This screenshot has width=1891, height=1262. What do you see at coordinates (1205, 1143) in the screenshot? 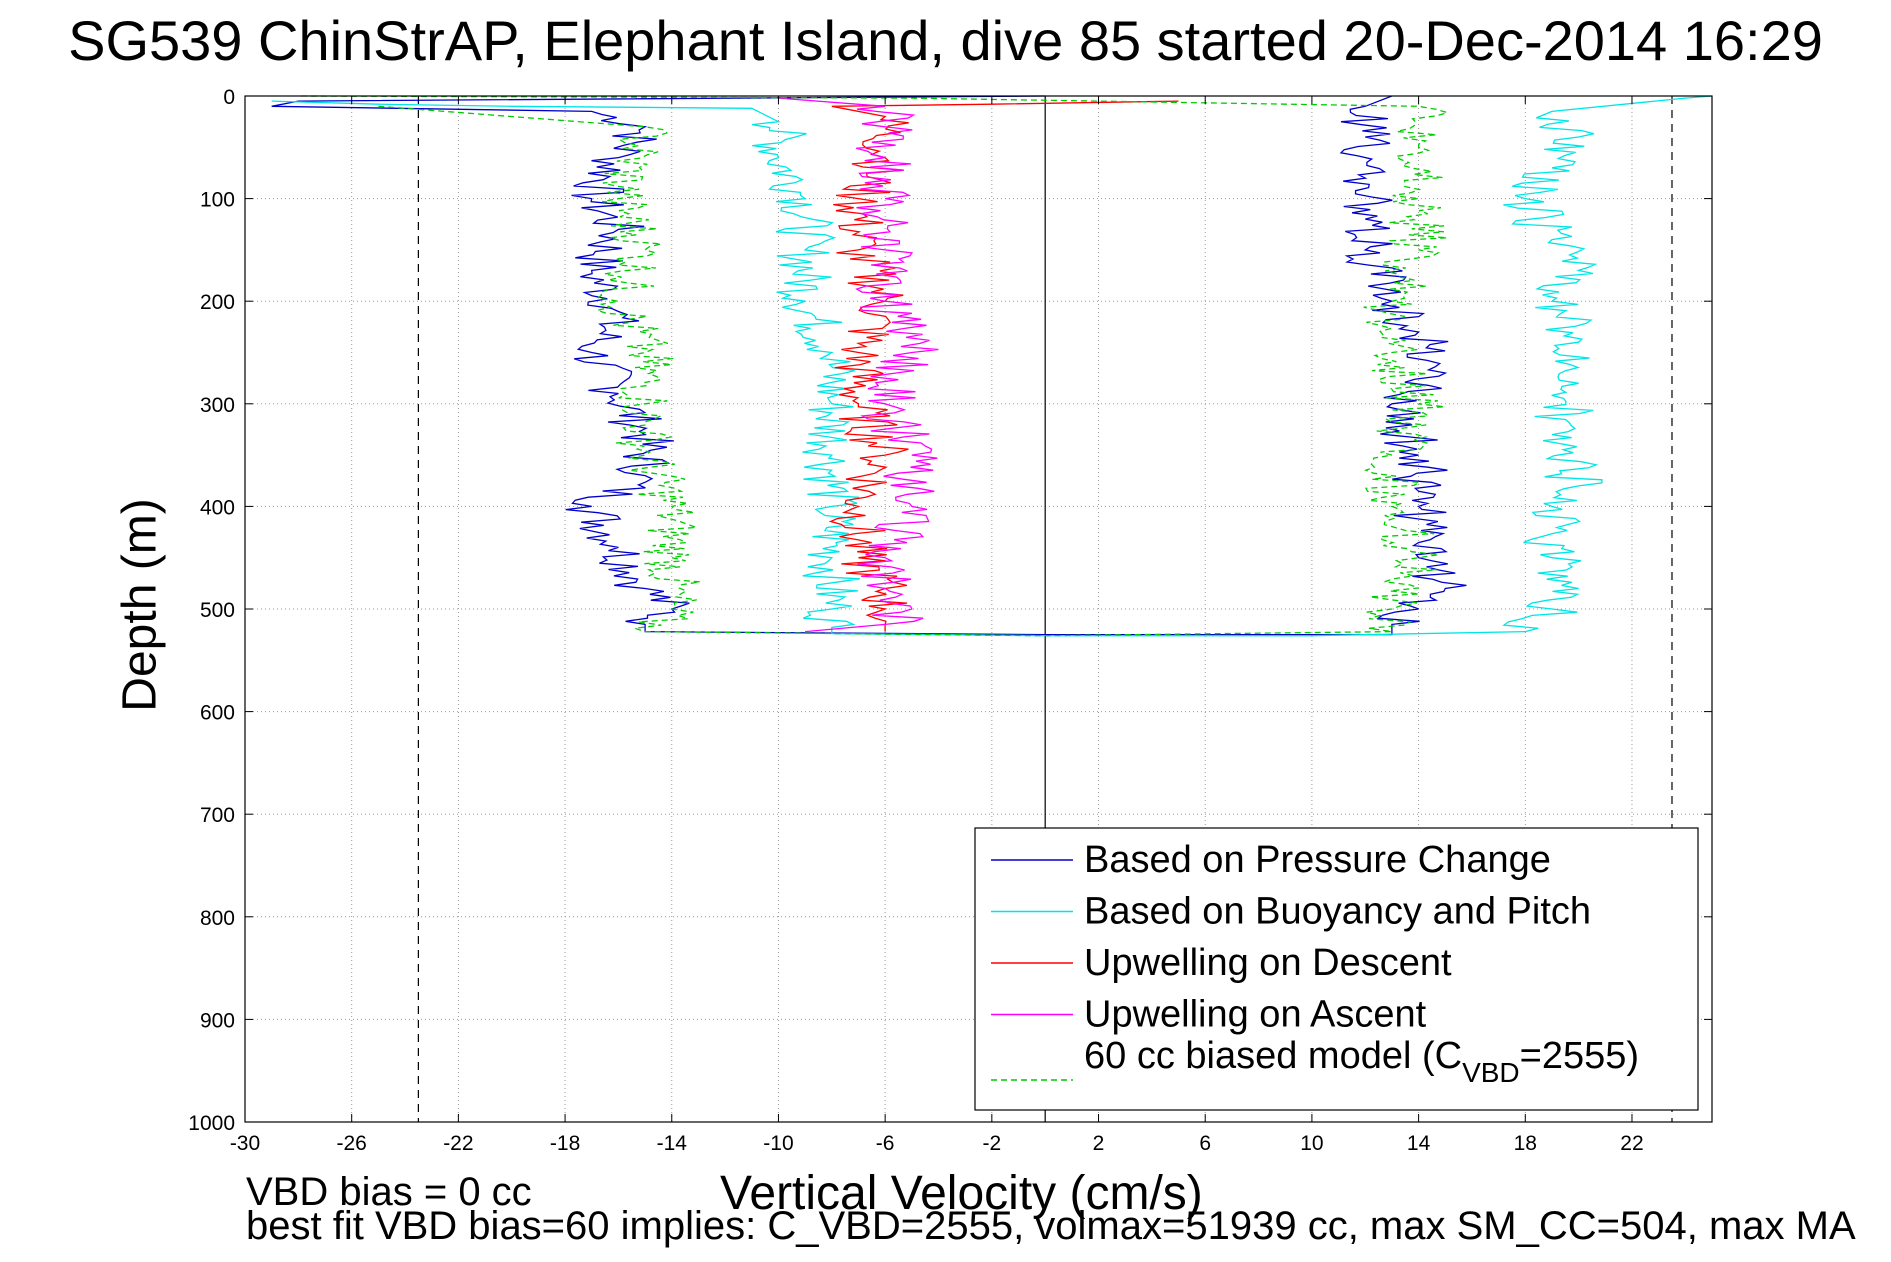
I see `x-tick-label: 6` at bounding box center [1205, 1143].